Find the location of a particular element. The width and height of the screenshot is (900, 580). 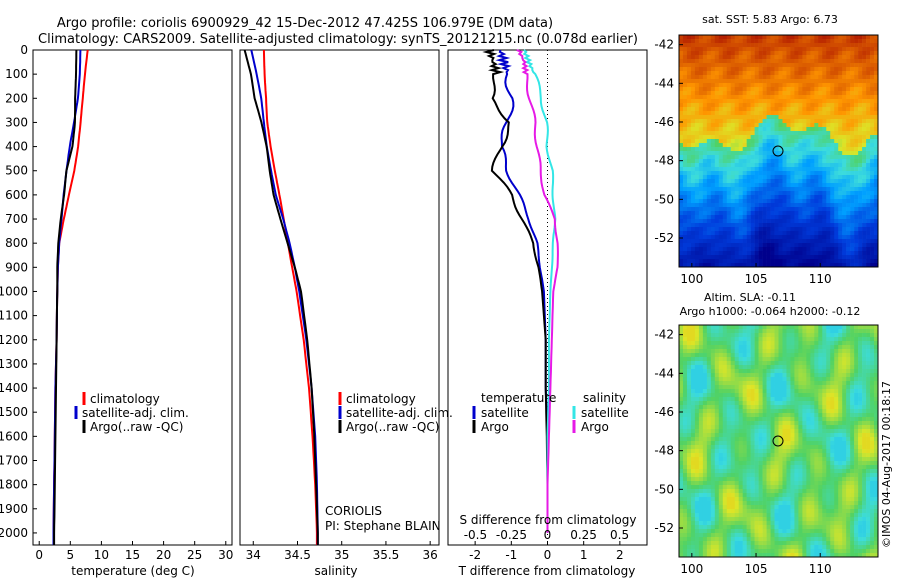

s-top-tick-label: -0.5 is located at coordinates (475, 535).